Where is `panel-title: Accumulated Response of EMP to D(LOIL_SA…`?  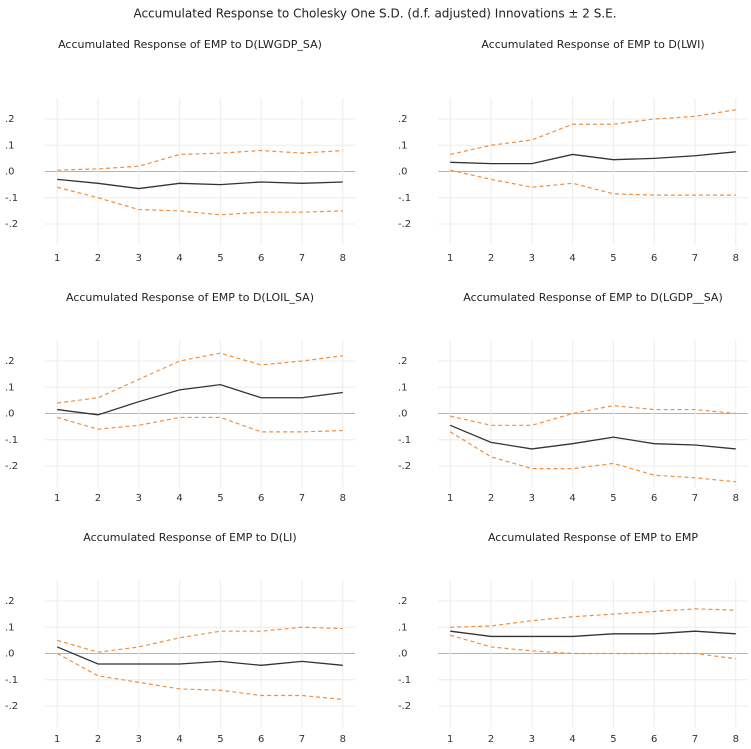 panel-title: Accumulated Response of EMP to D(LOIL_SA… is located at coordinates (190, 297).